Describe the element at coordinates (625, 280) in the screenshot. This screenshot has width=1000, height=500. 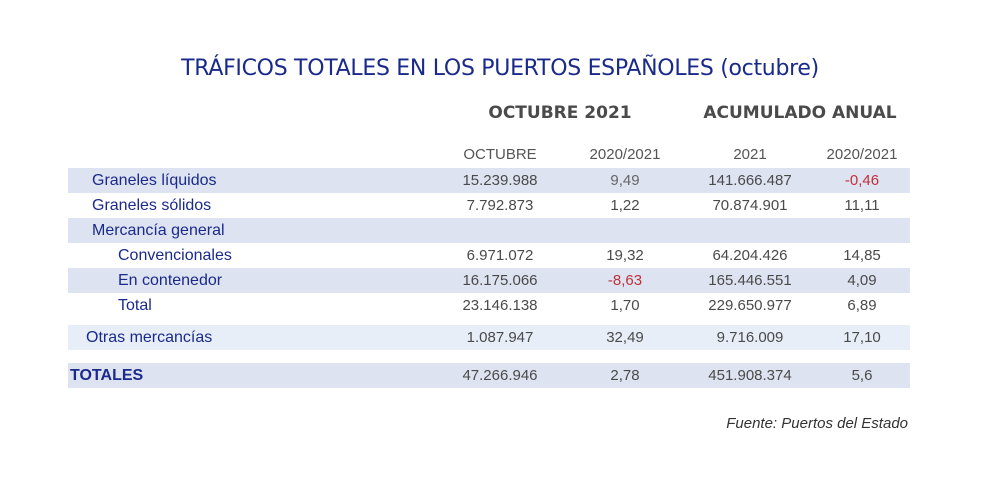
I see `cell-variation-month: -8,63` at that location.